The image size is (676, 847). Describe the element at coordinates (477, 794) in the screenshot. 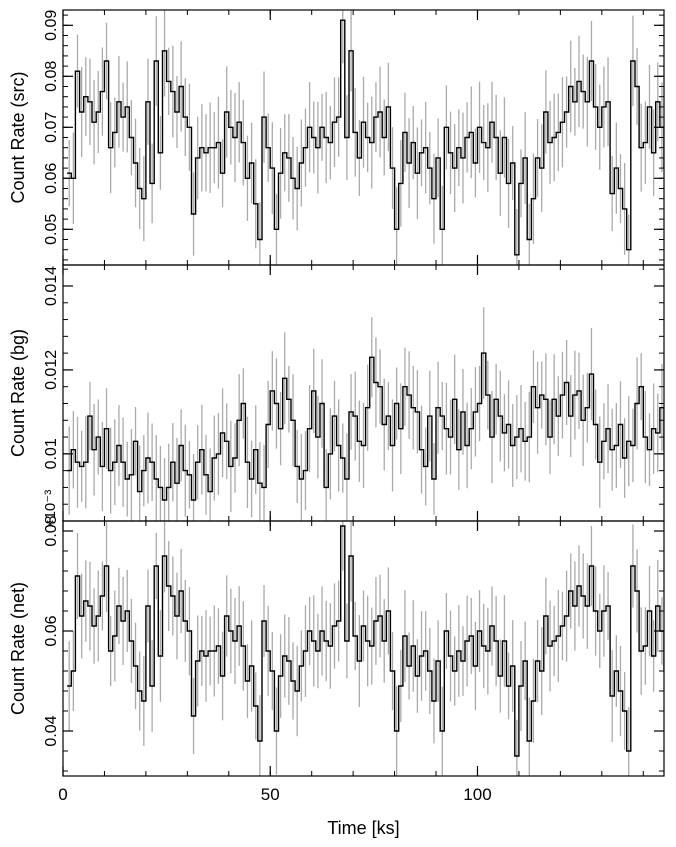

I see `x-tick-label: 100` at that location.